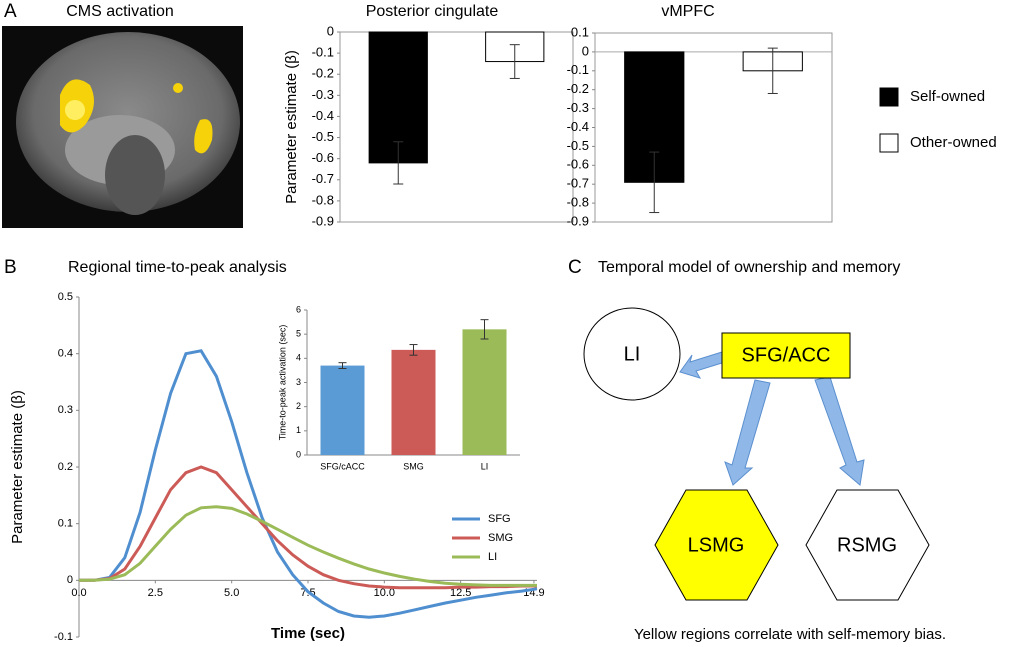 This screenshot has width=1015, height=647. What do you see at coordinates (78, 593) in the screenshot?
I see `x-tick-label: 0.0` at bounding box center [78, 593].